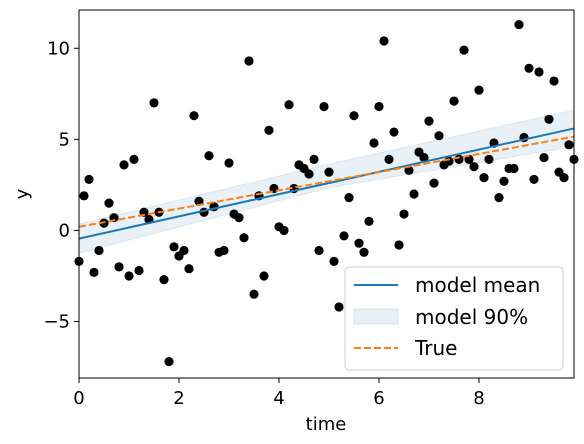  I want to click on x-tick-label: 0, so click(78, 398).